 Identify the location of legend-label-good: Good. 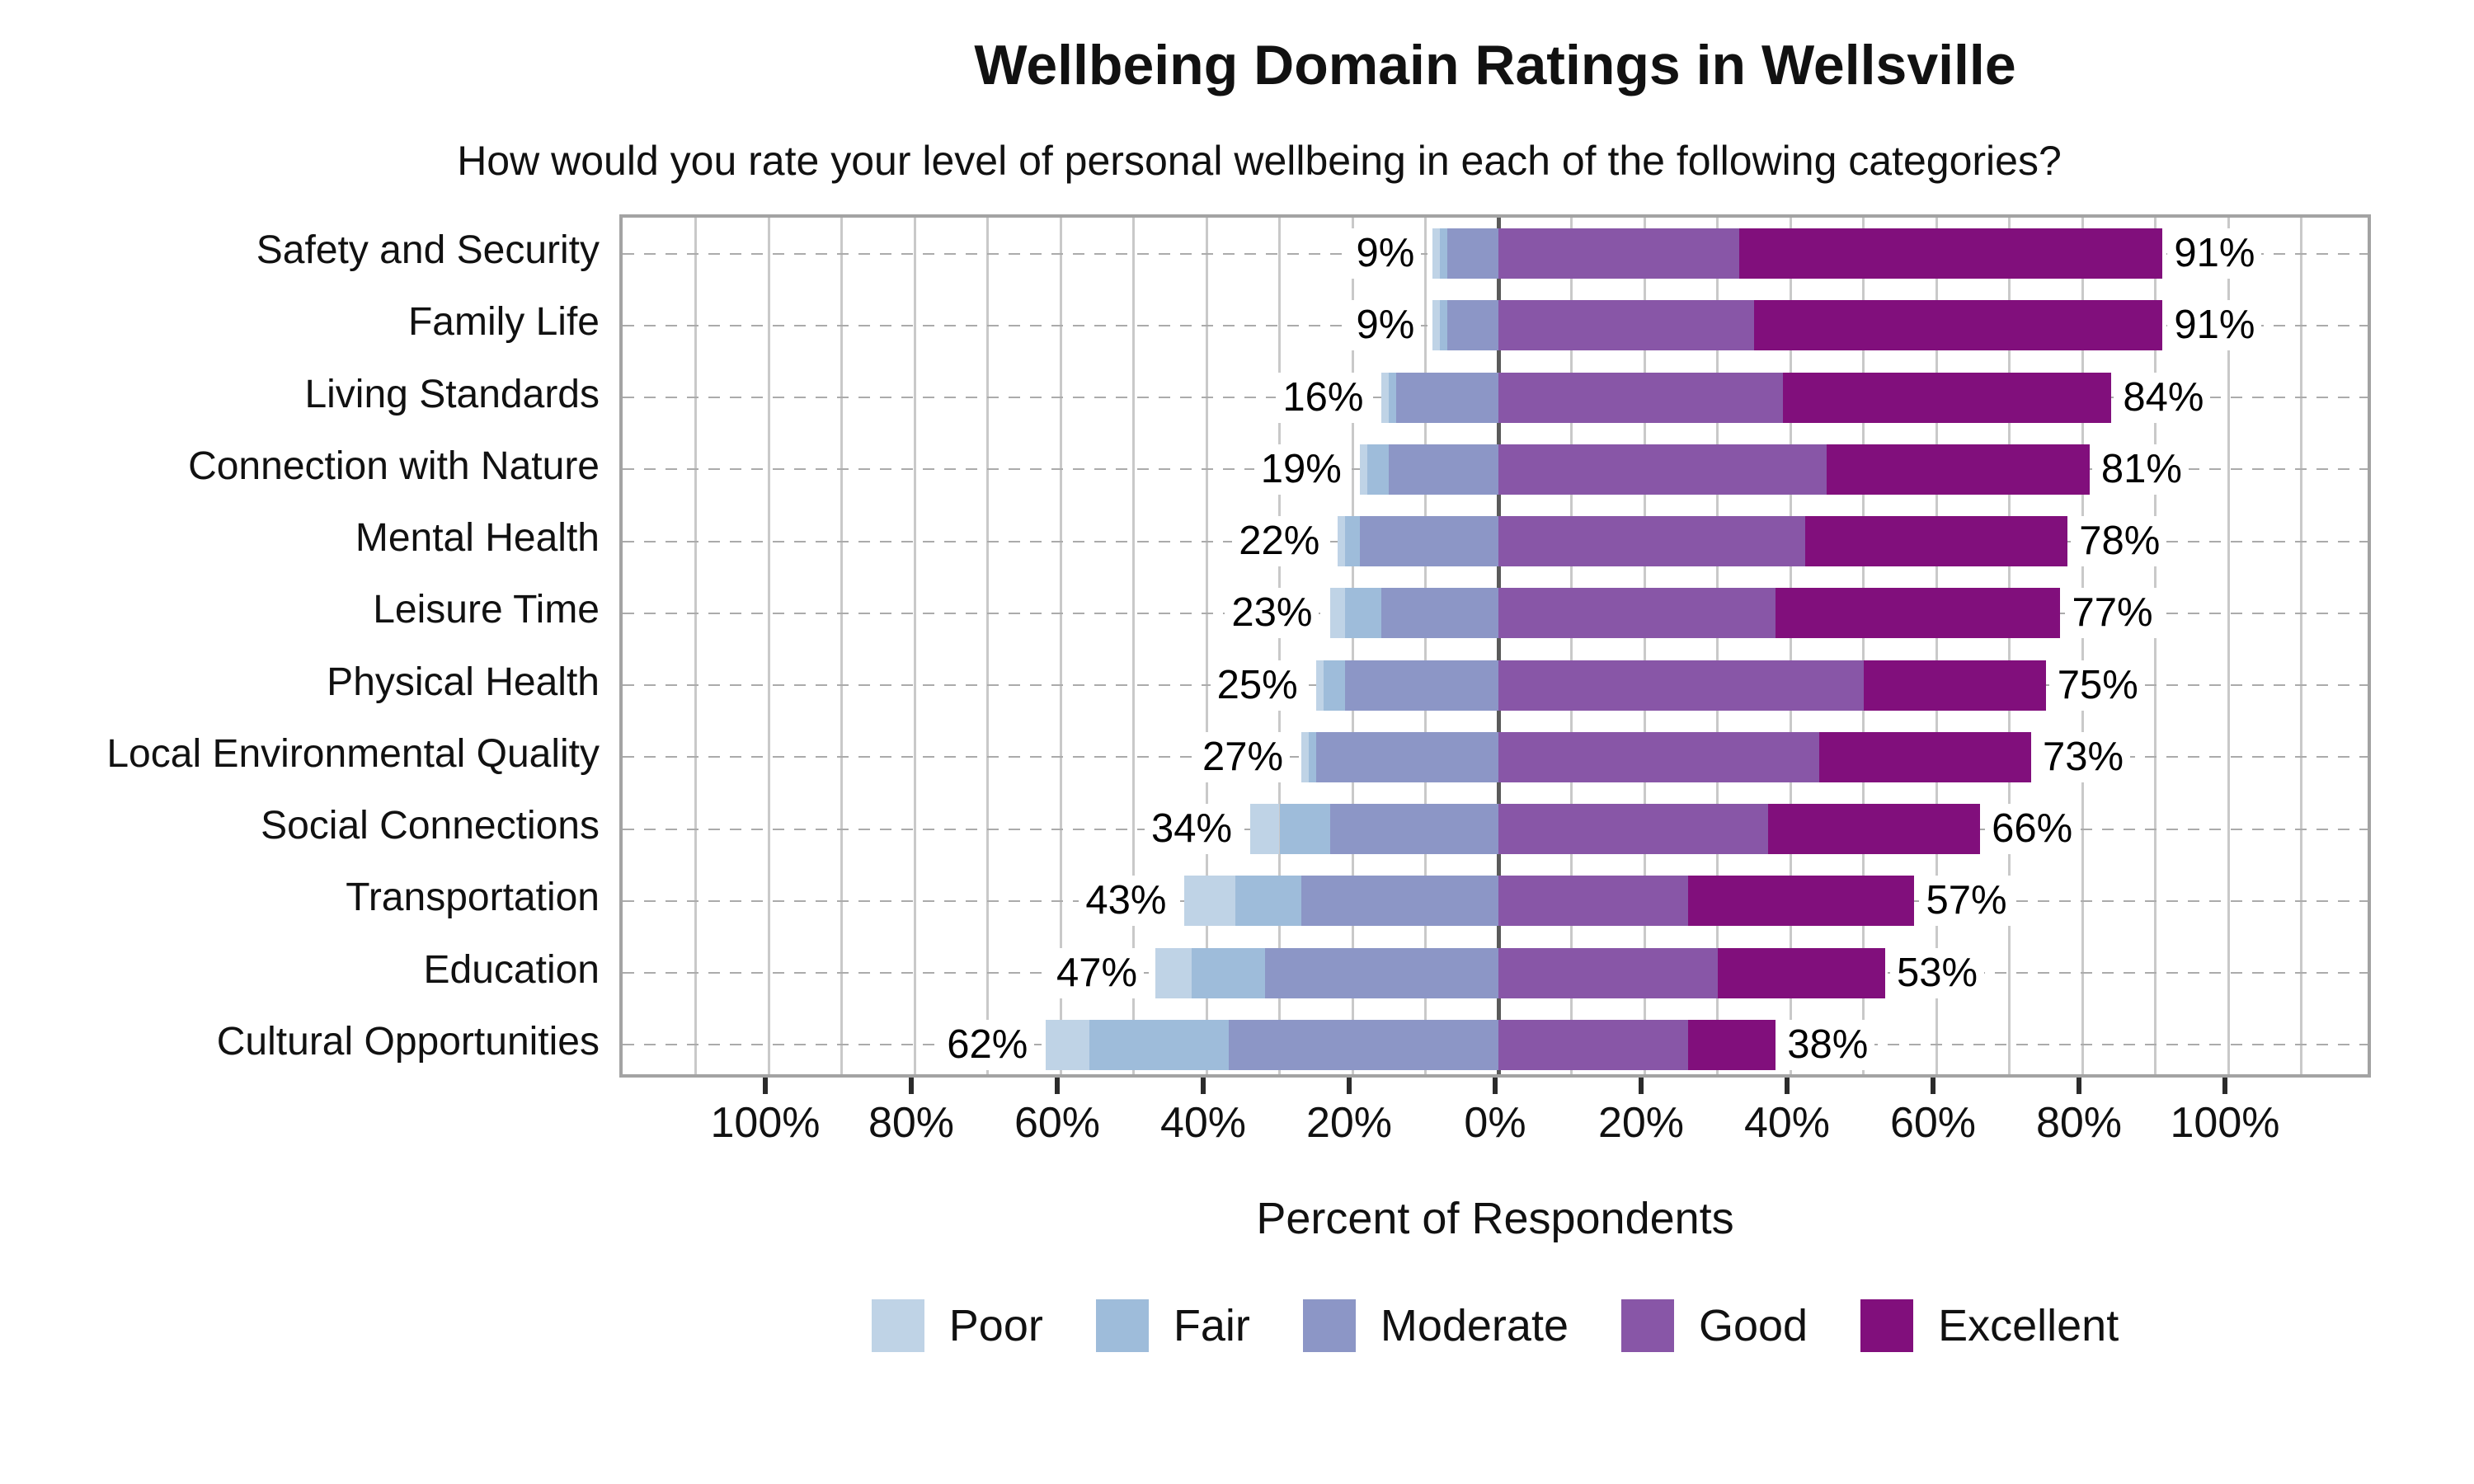
(1753, 1325).